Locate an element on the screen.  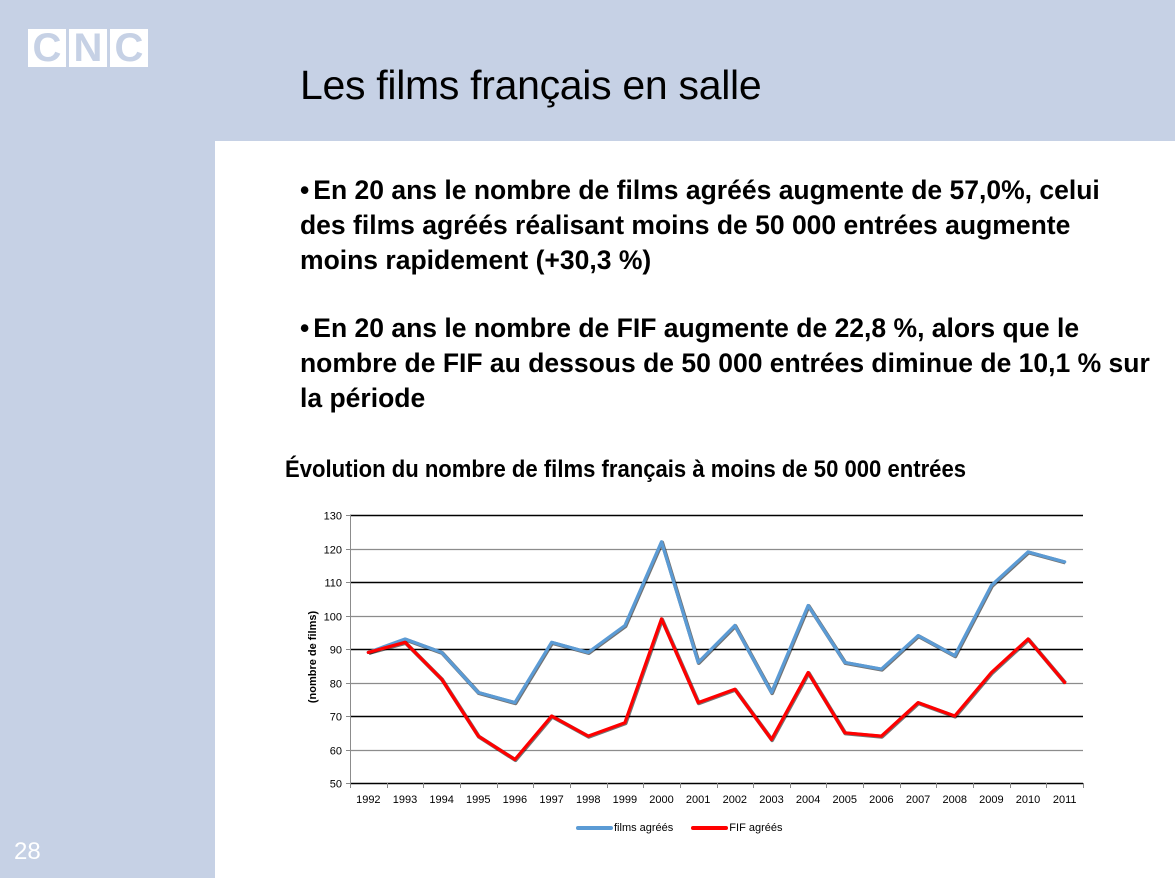
x-tick-label: 1994 is located at coordinates (441, 800).